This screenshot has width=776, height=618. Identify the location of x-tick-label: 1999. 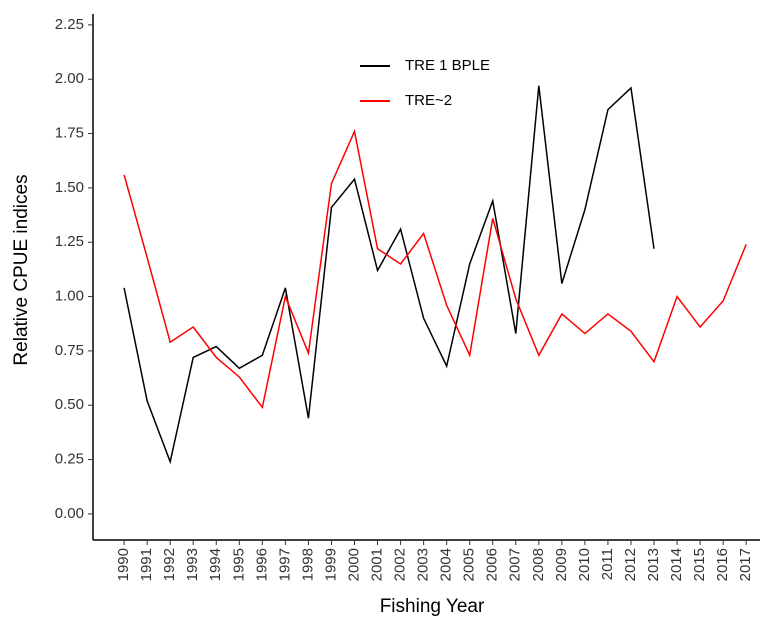
(330, 564).